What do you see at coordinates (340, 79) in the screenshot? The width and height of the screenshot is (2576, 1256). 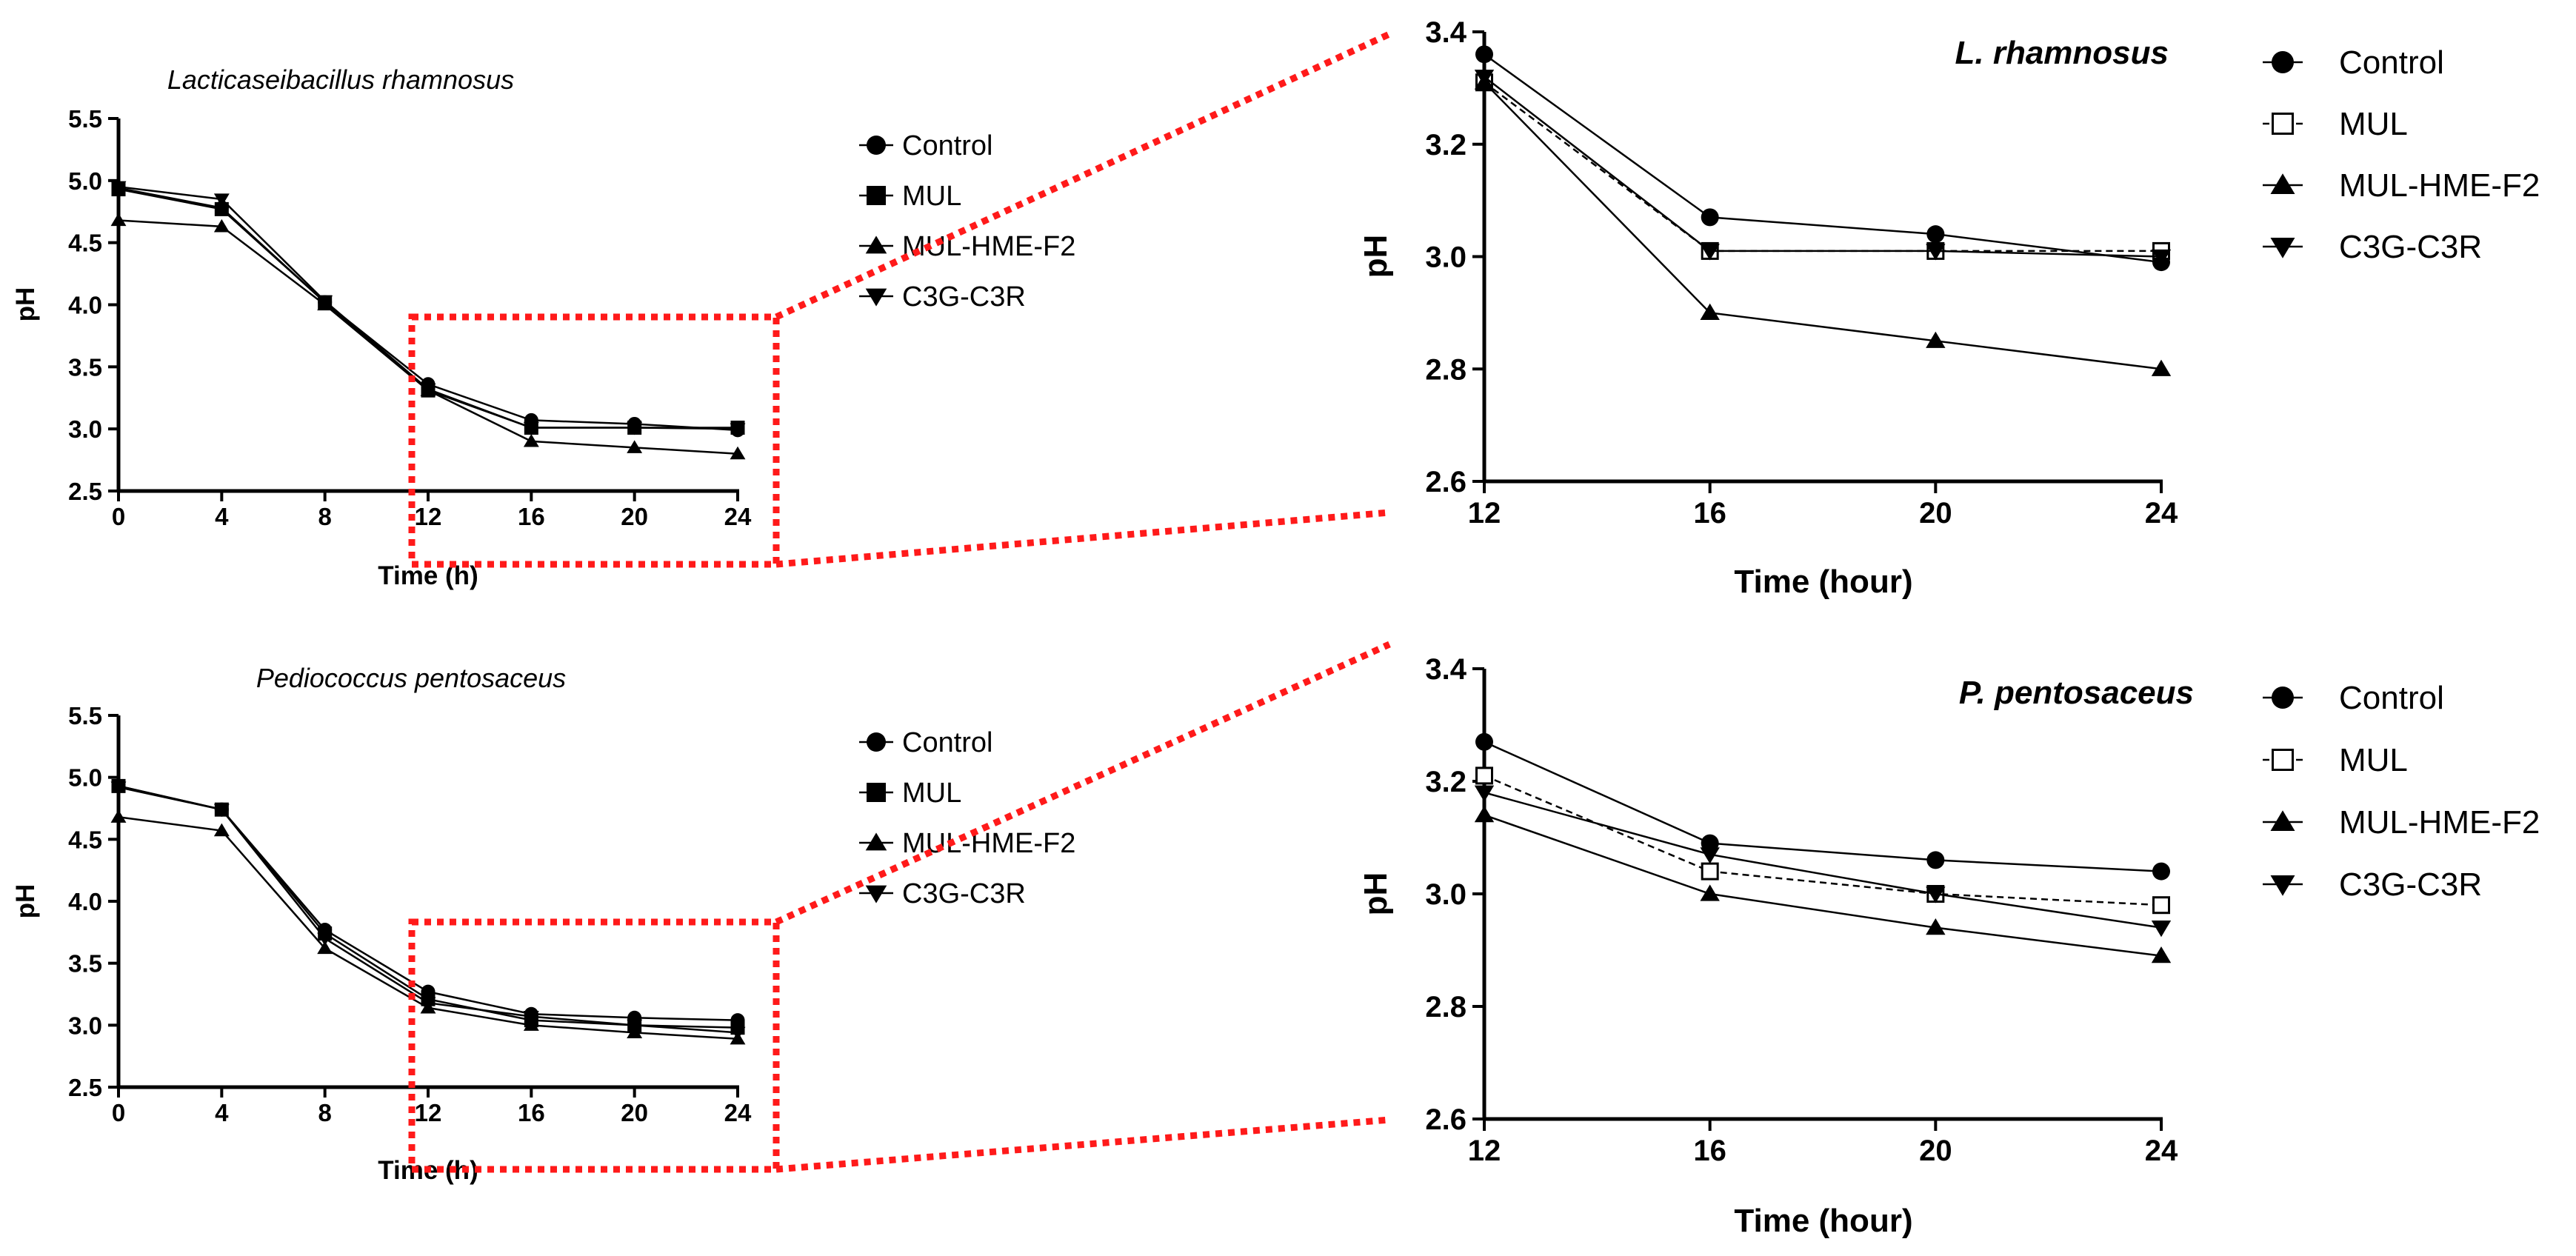 I see `chart-title: Lacticaseibacillus rhamnosus` at bounding box center [340, 79].